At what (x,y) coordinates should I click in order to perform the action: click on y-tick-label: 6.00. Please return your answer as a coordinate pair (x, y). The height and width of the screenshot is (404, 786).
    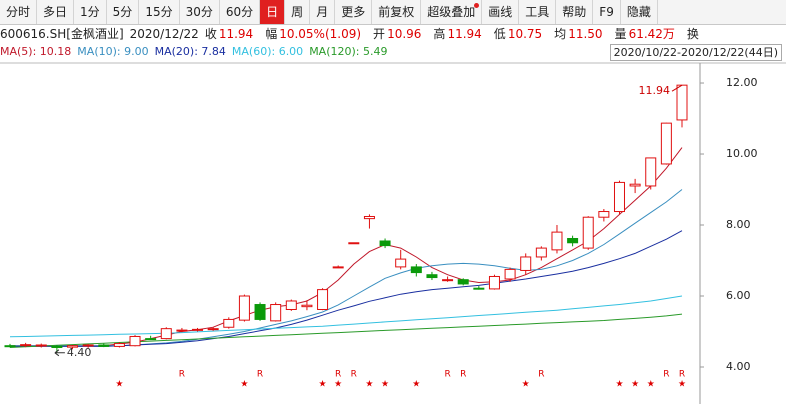
    Looking at the image, I should click on (738, 295).